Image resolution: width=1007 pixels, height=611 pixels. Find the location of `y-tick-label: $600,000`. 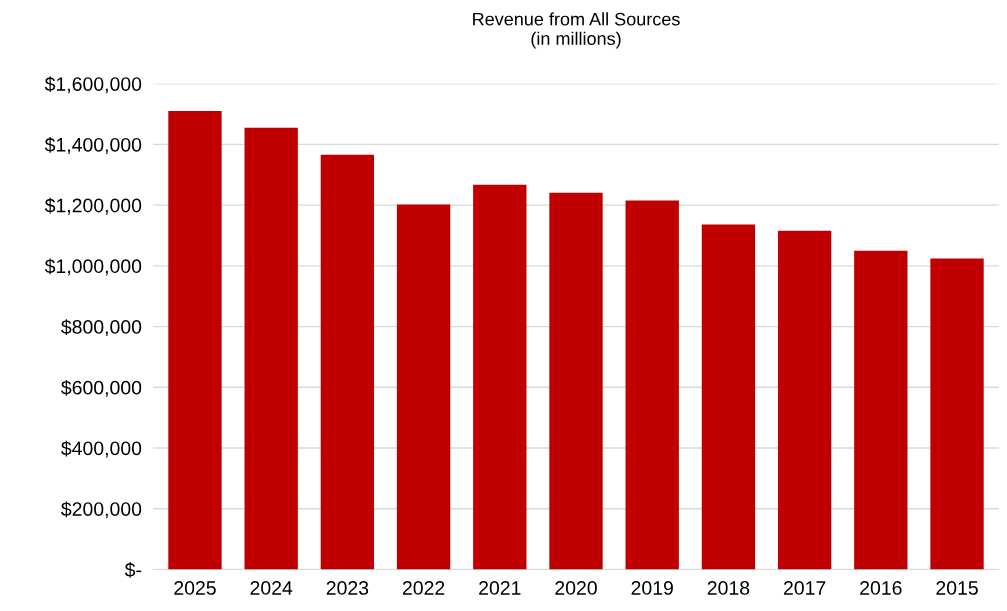

y-tick-label: $600,000 is located at coordinates (101, 388).